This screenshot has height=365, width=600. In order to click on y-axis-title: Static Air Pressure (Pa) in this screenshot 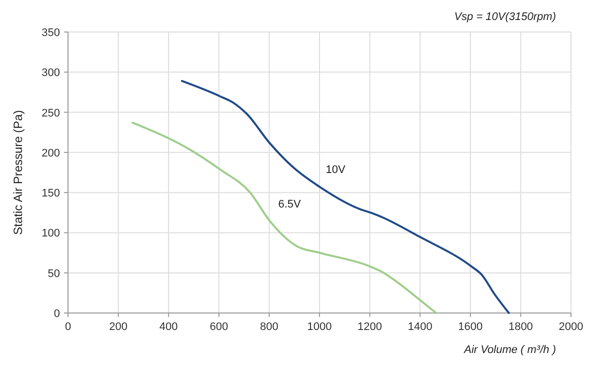, I will do `click(18, 172)`.